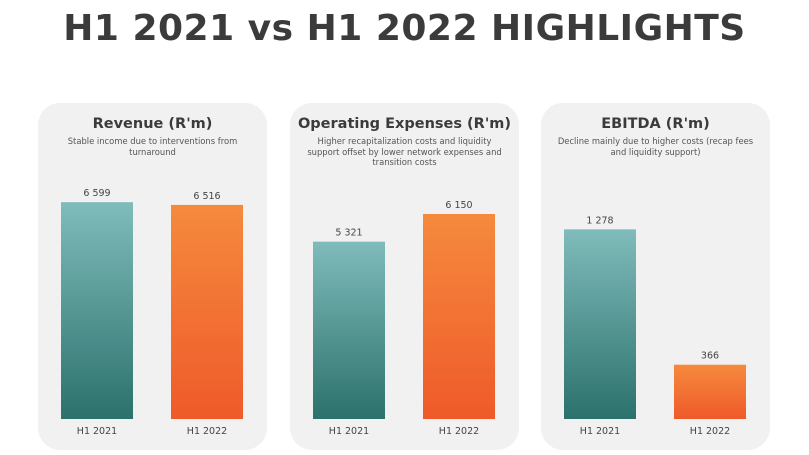 The width and height of the screenshot is (809, 455). I want to click on page-title: H1 2021 vs H1 2022 HIGHLIGHTS, so click(404, 28).